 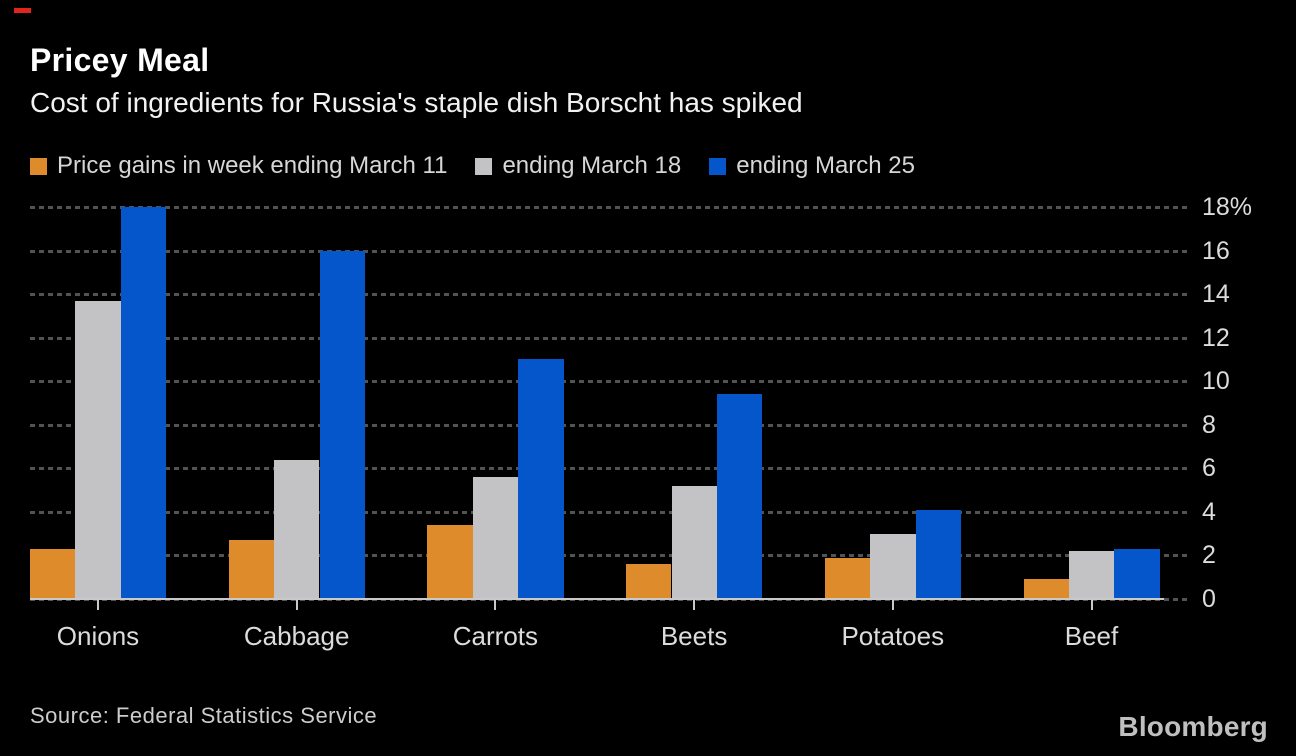 I want to click on y-axis-label-12: 12, so click(x=1216, y=337).